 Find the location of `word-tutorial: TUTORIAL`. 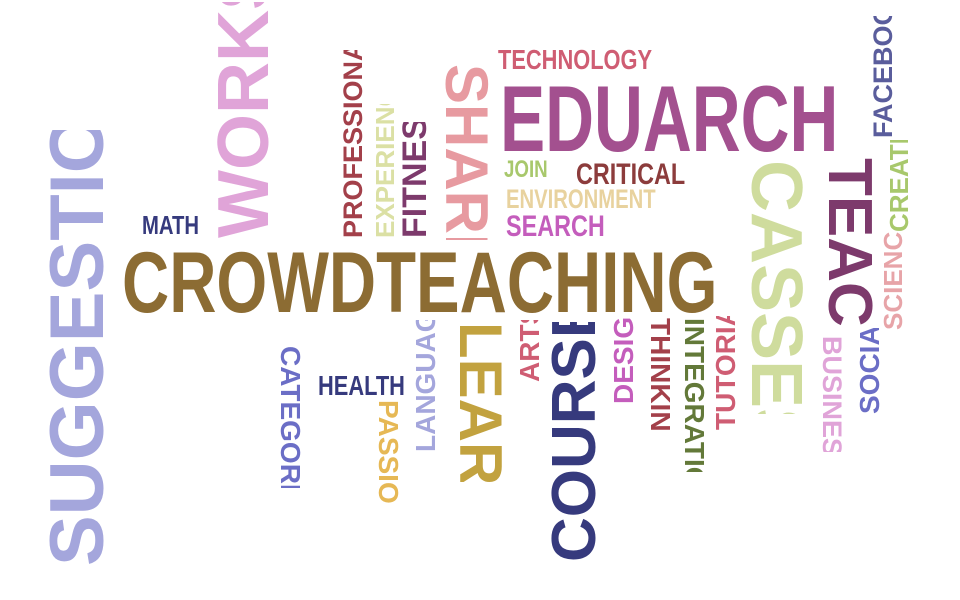

word-tutorial: TUTORIAL is located at coordinates (726, 373).